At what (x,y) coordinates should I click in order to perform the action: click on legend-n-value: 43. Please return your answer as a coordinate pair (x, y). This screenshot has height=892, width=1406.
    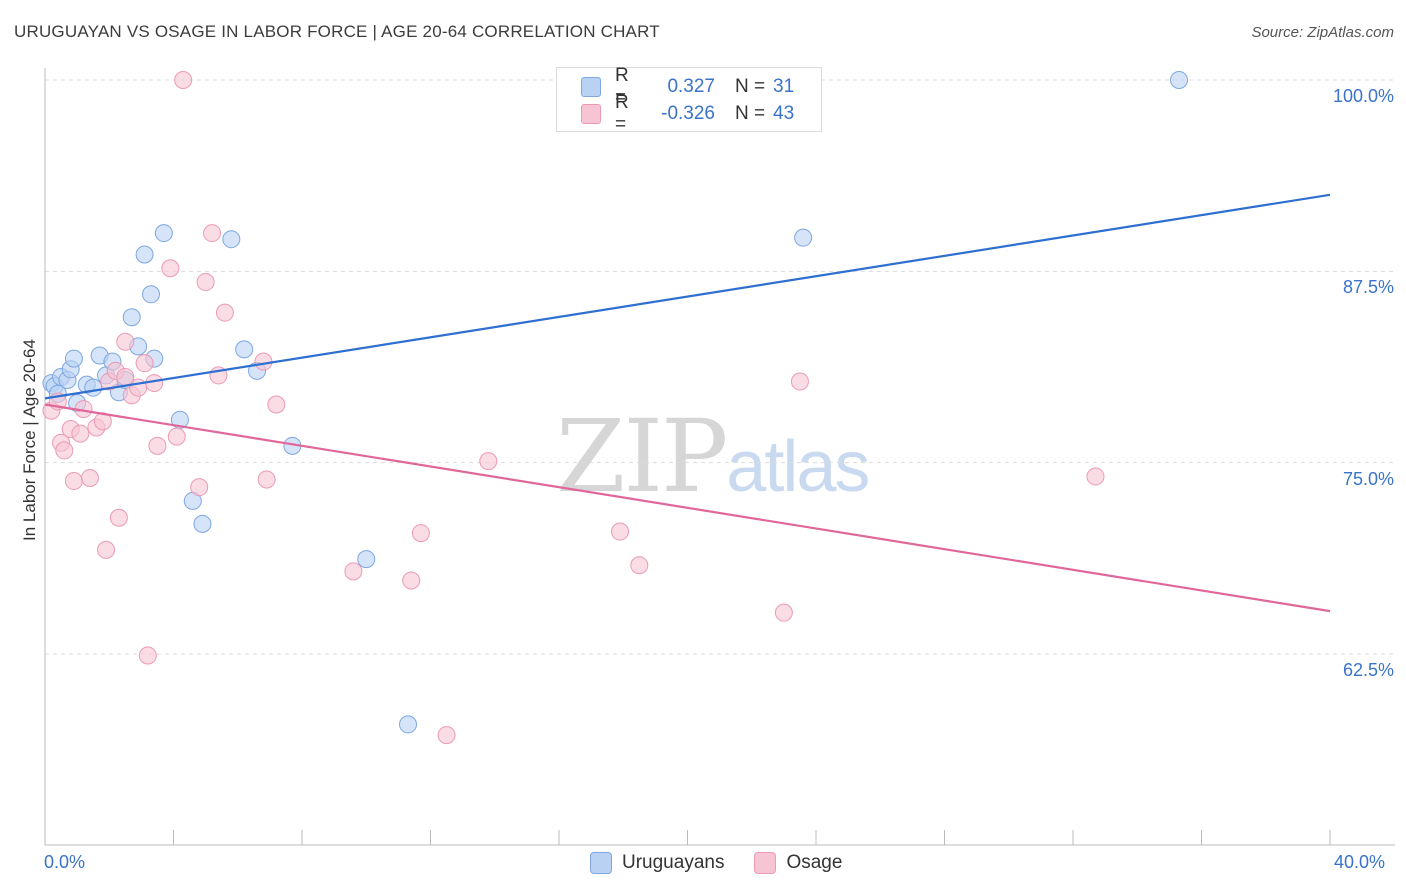
    Looking at the image, I should click on (784, 113).